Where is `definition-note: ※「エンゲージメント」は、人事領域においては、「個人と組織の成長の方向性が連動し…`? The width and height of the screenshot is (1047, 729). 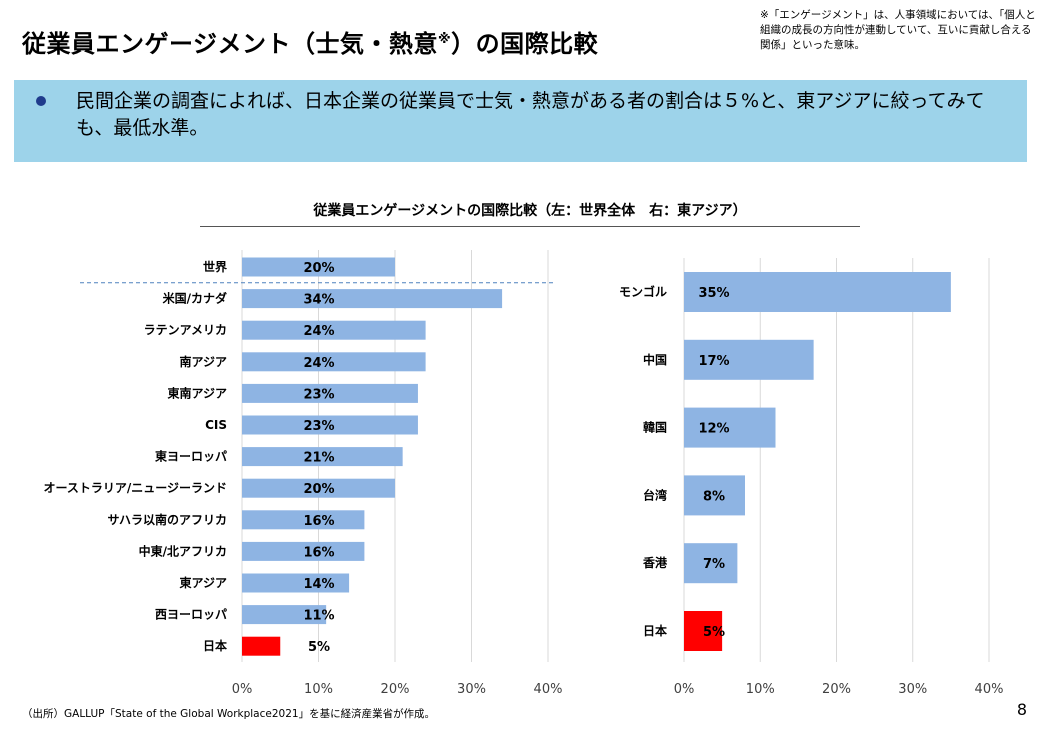 definition-note: ※「エンゲージメント」は、人事領域においては、「個人と組織の成長の方向性が連動し… is located at coordinates (898, 30).